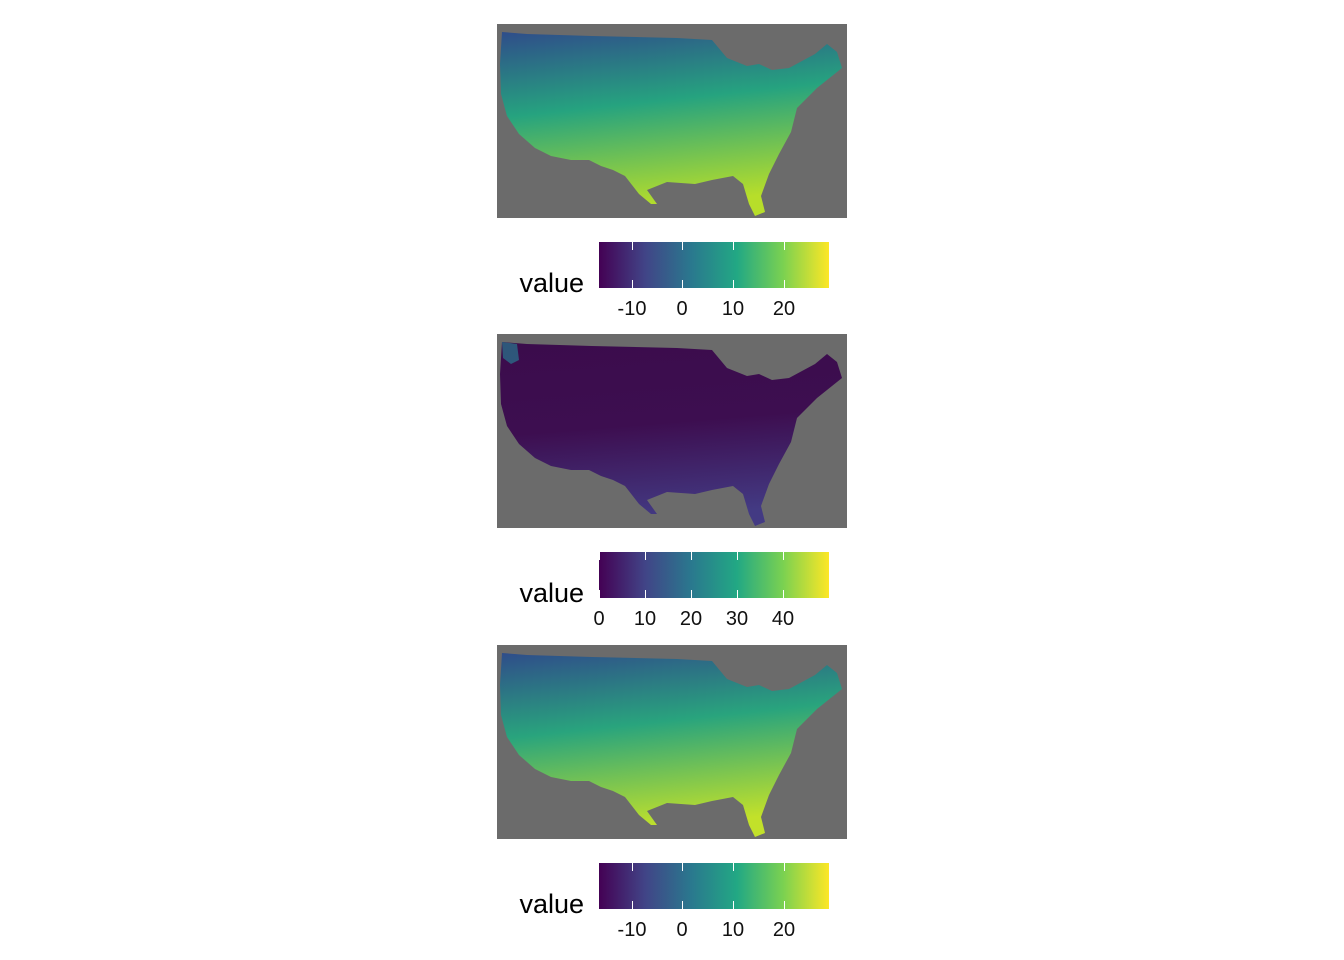 The height and width of the screenshot is (960, 1344). I want to click on pacific-northwest-highlight, so click(510, 353).